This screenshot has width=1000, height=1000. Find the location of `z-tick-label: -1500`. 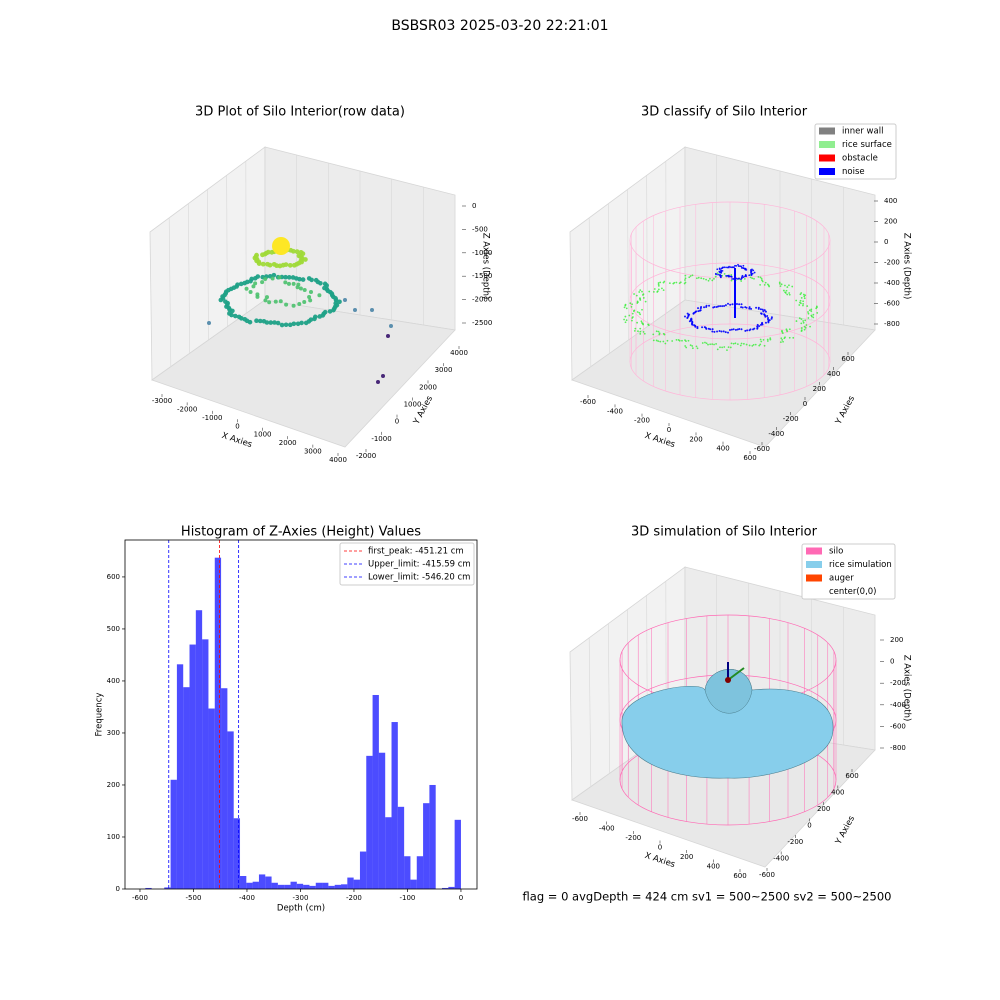

z-tick-label: -1500 is located at coordinates (482, 276).